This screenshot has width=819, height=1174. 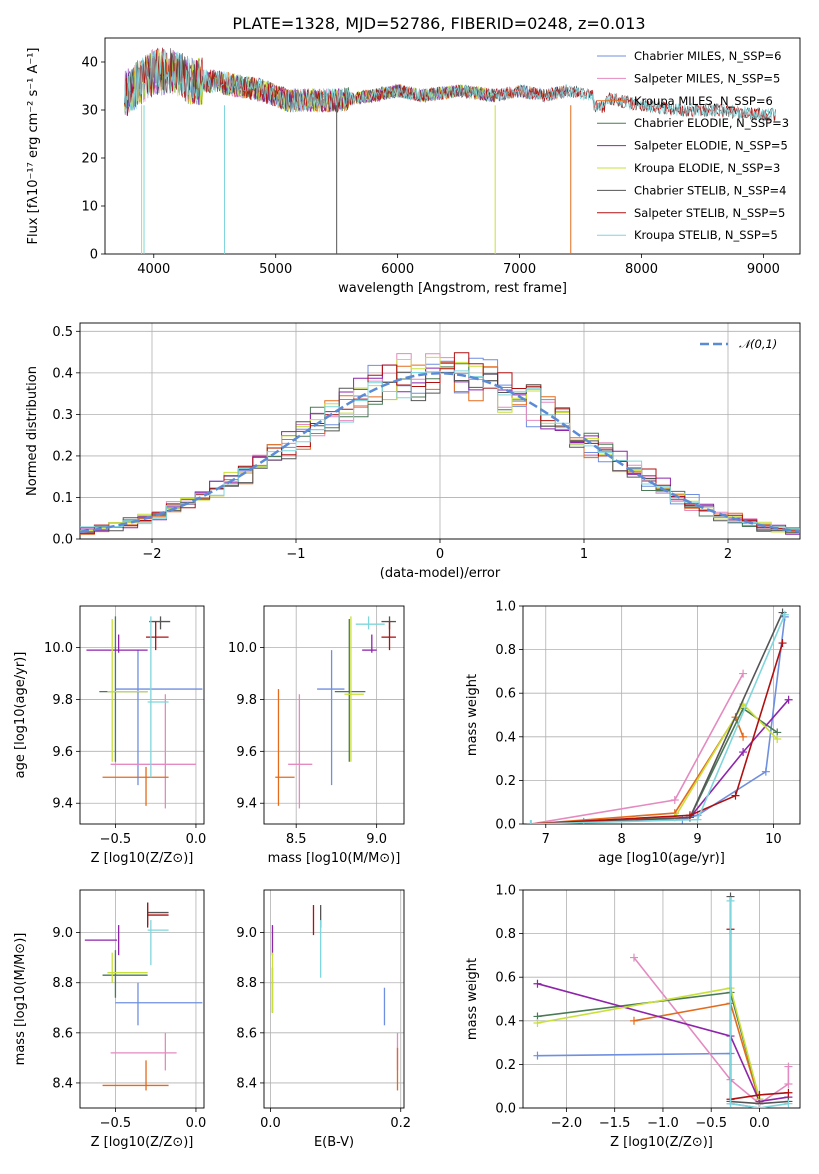 What do you see at coordinates (62, 415) in the screenshot?
I see `y-tick-label: 0.3` at bounding box center [62, 415].